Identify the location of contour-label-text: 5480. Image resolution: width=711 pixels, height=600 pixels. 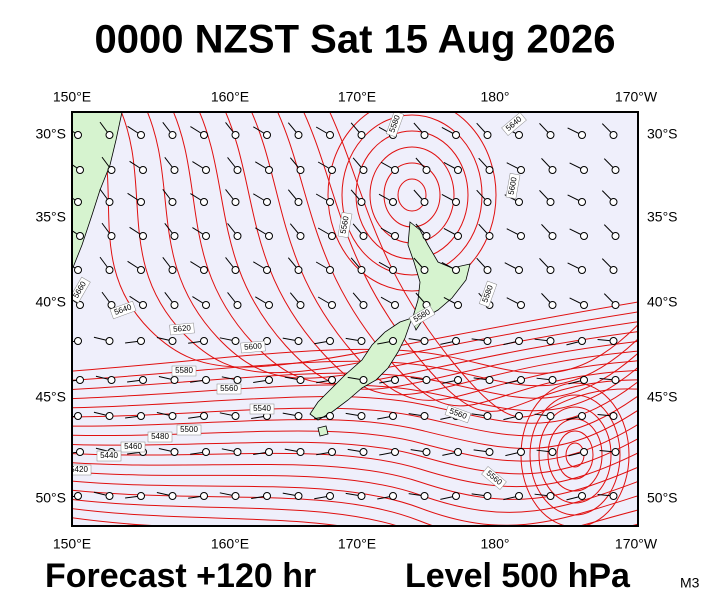
(160, 436).